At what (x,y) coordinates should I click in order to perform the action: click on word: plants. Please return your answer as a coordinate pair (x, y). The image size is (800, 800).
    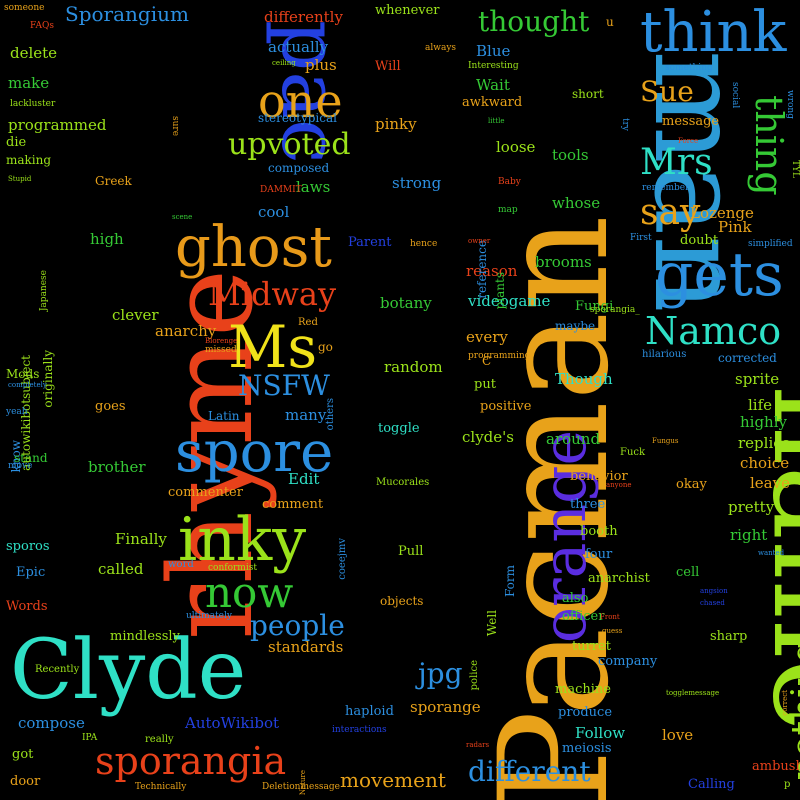
    Looking at the image, I should click on (500, 291).